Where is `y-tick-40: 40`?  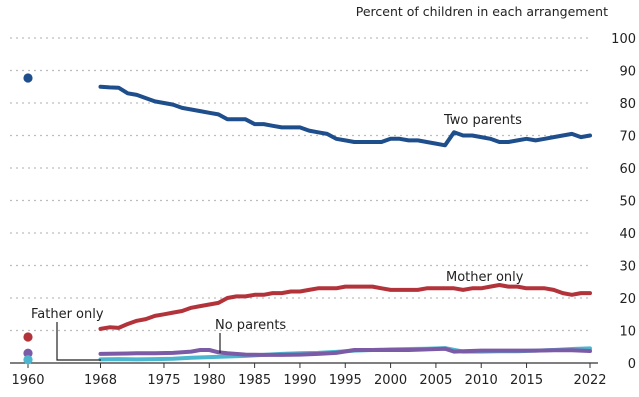 y-tick-40: 40 is located at coordinates (627, 234).